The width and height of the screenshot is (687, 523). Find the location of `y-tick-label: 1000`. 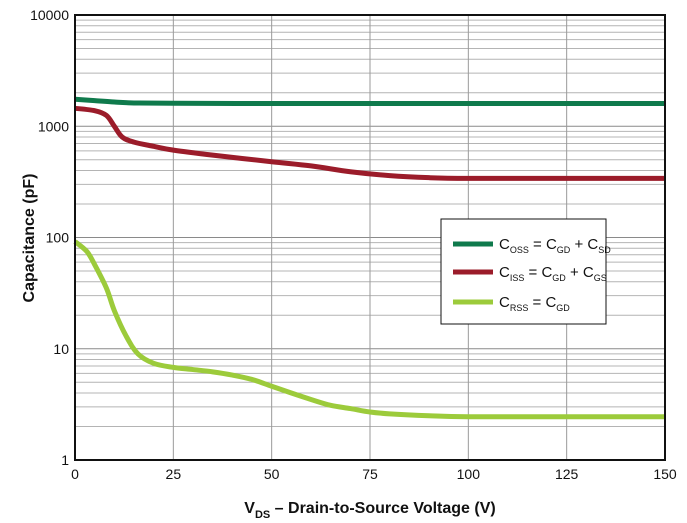

y-tick-label: 1000 is located at coordinates (53, 126).